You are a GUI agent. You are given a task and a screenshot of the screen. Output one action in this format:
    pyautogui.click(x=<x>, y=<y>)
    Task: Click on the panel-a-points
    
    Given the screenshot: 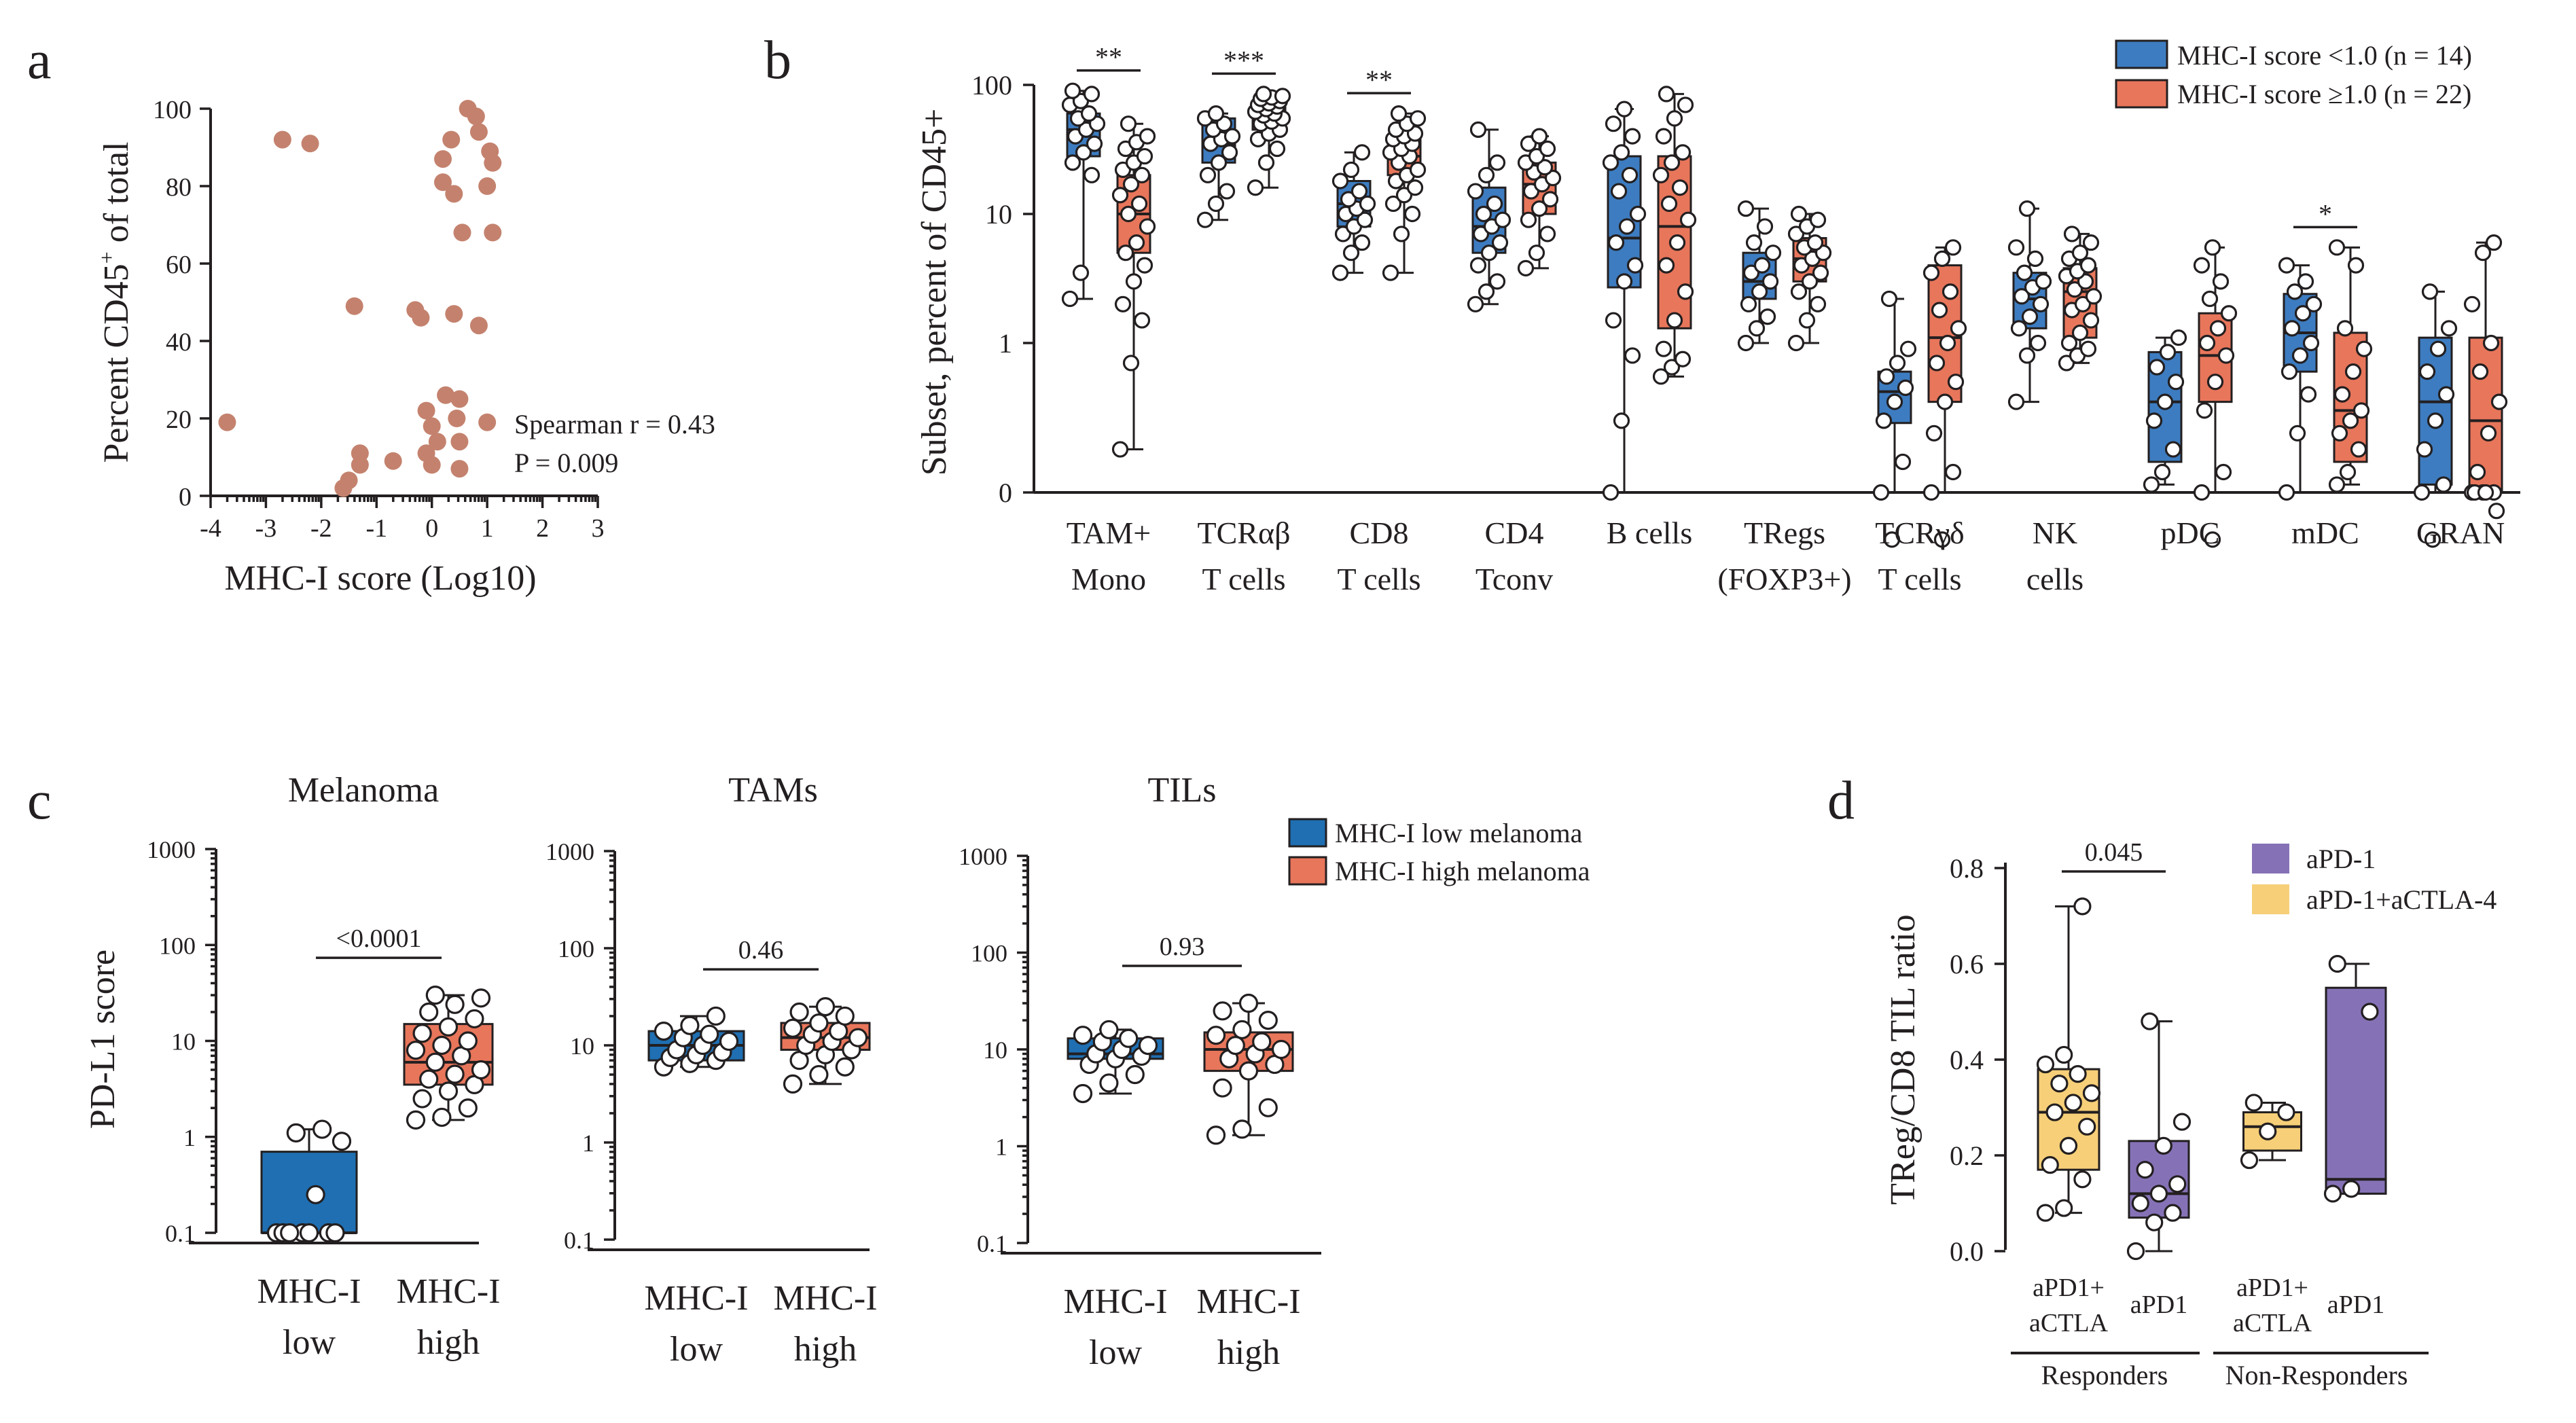 What is the action you would take?
    pyautogui.click(x=360, y=298)
    